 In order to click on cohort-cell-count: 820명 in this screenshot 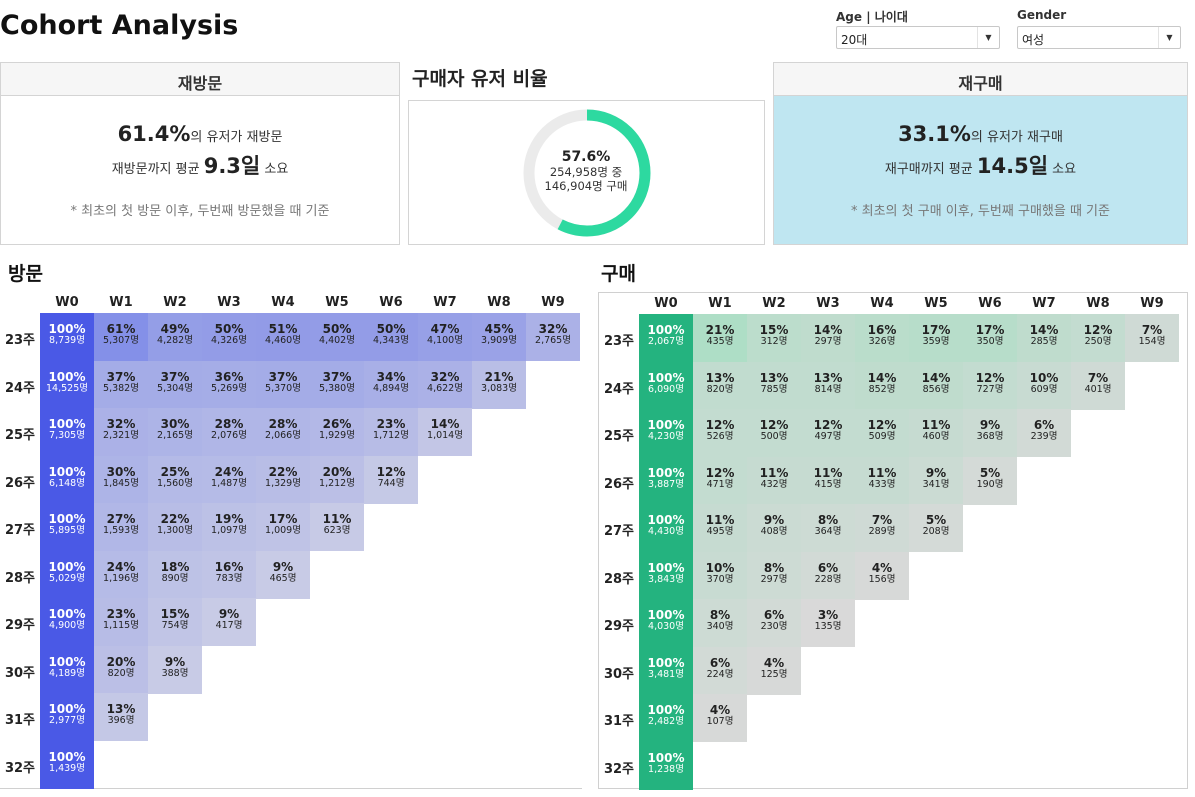, I will do `click(720, 389)`.